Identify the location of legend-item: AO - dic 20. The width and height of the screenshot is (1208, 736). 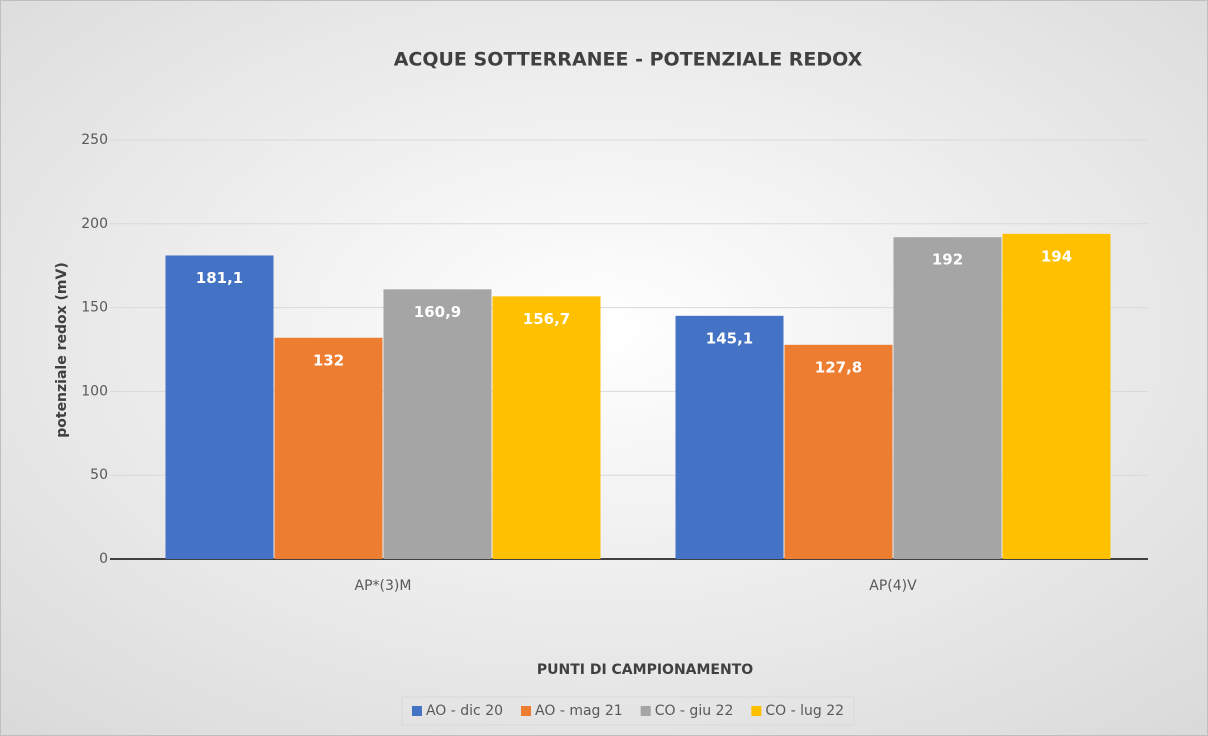
(457, 711).